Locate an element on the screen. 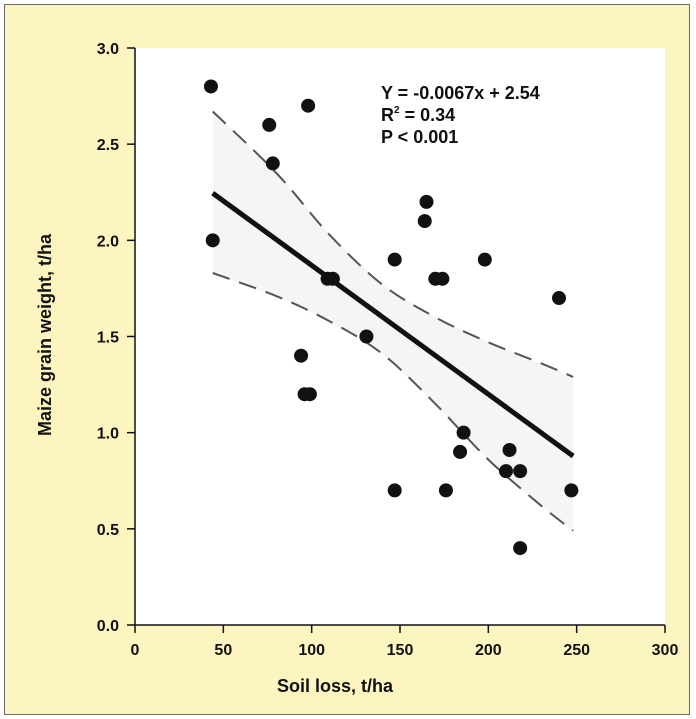 The image size is (696, 719). r-squared-symbol: R is located at coordinates (387, 115).